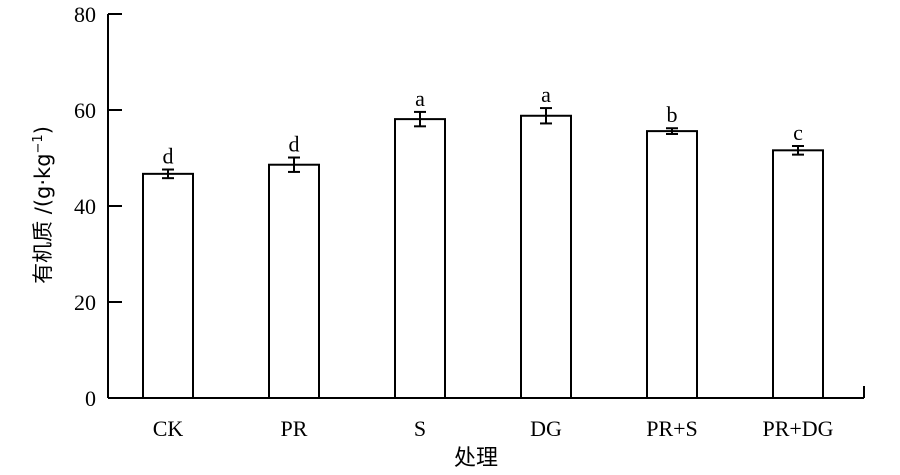 The image size is (900, 475). I want to click on x-tick-label: S, so click(420, 428).